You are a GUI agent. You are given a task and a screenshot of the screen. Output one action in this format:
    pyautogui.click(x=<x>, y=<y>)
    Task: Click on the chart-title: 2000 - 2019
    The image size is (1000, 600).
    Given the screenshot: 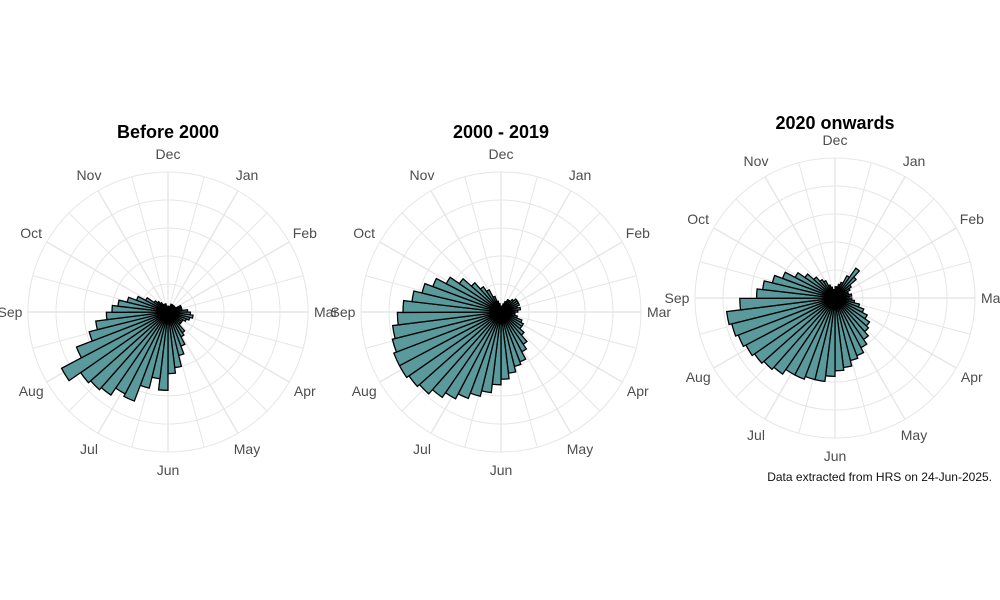 What is the action you would take?
    pyautogui.click(x=501, y=132)
    